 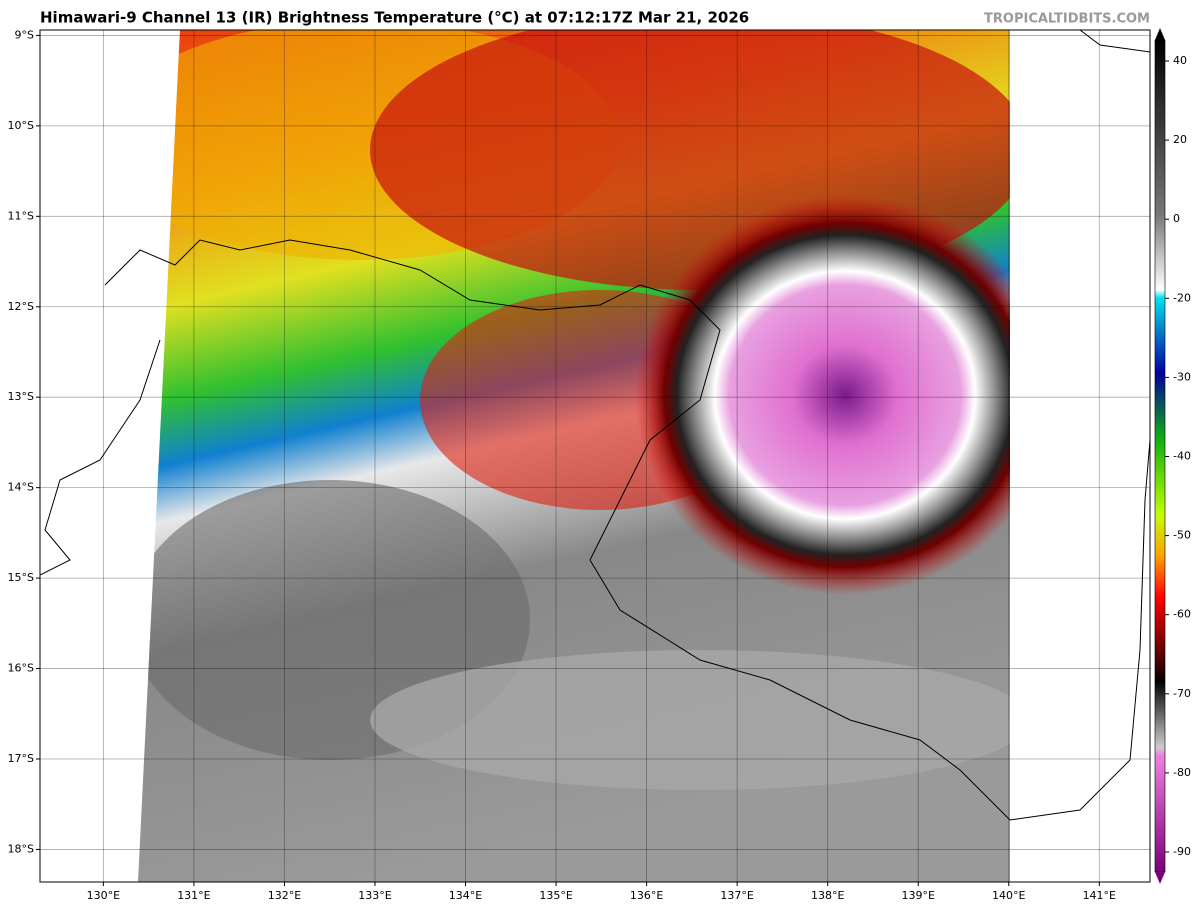 What do you see at coordinates (284, 895) in the screenshot?
I see `lon-label: 132°E` at bounding box center [284, 895].